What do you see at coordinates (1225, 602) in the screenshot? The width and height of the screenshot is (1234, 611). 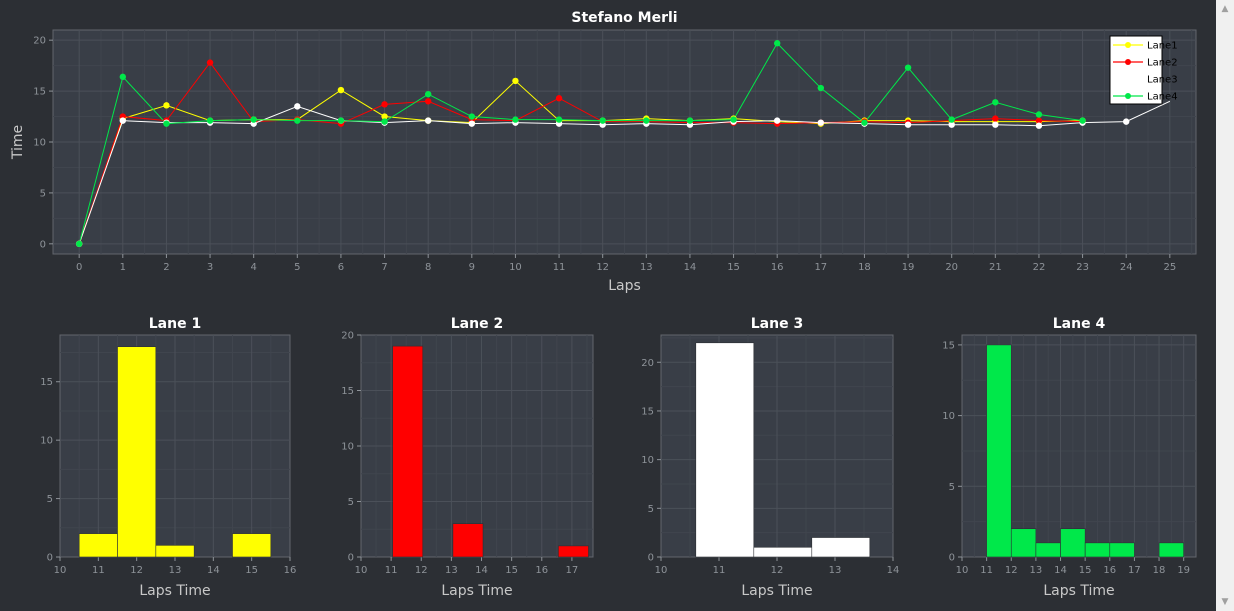 I see `scroll-down-arrow-icon: ▼` at bounding box center [1225, 602].